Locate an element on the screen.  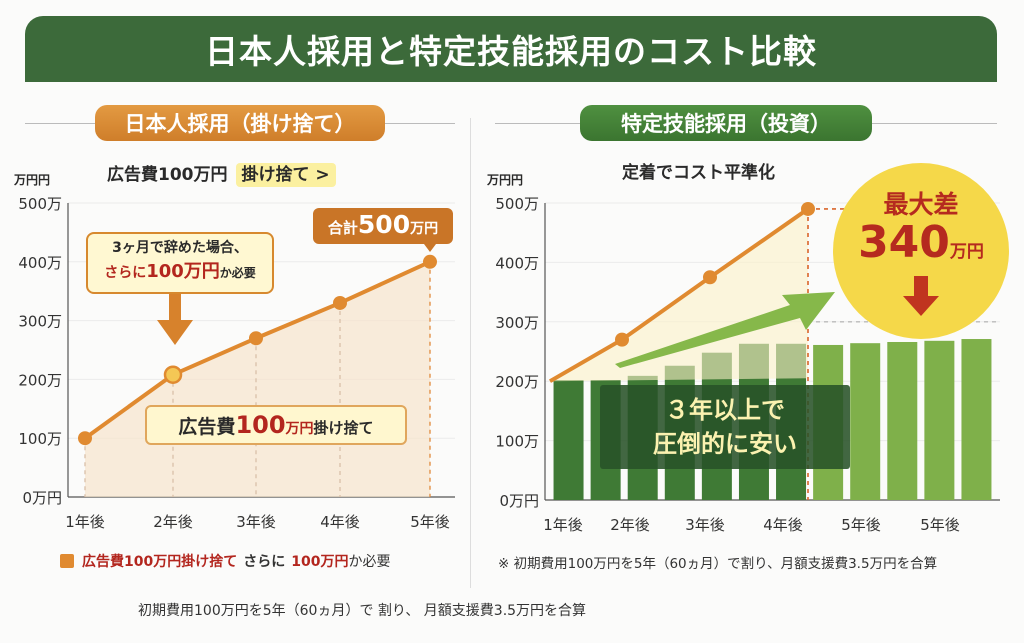
right-series-line is located at coordinates (679, 295).